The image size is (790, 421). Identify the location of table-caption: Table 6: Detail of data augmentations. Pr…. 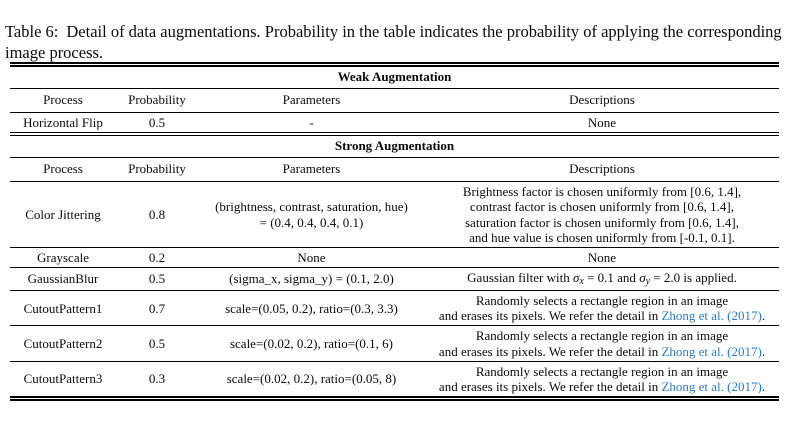
(396, 42).